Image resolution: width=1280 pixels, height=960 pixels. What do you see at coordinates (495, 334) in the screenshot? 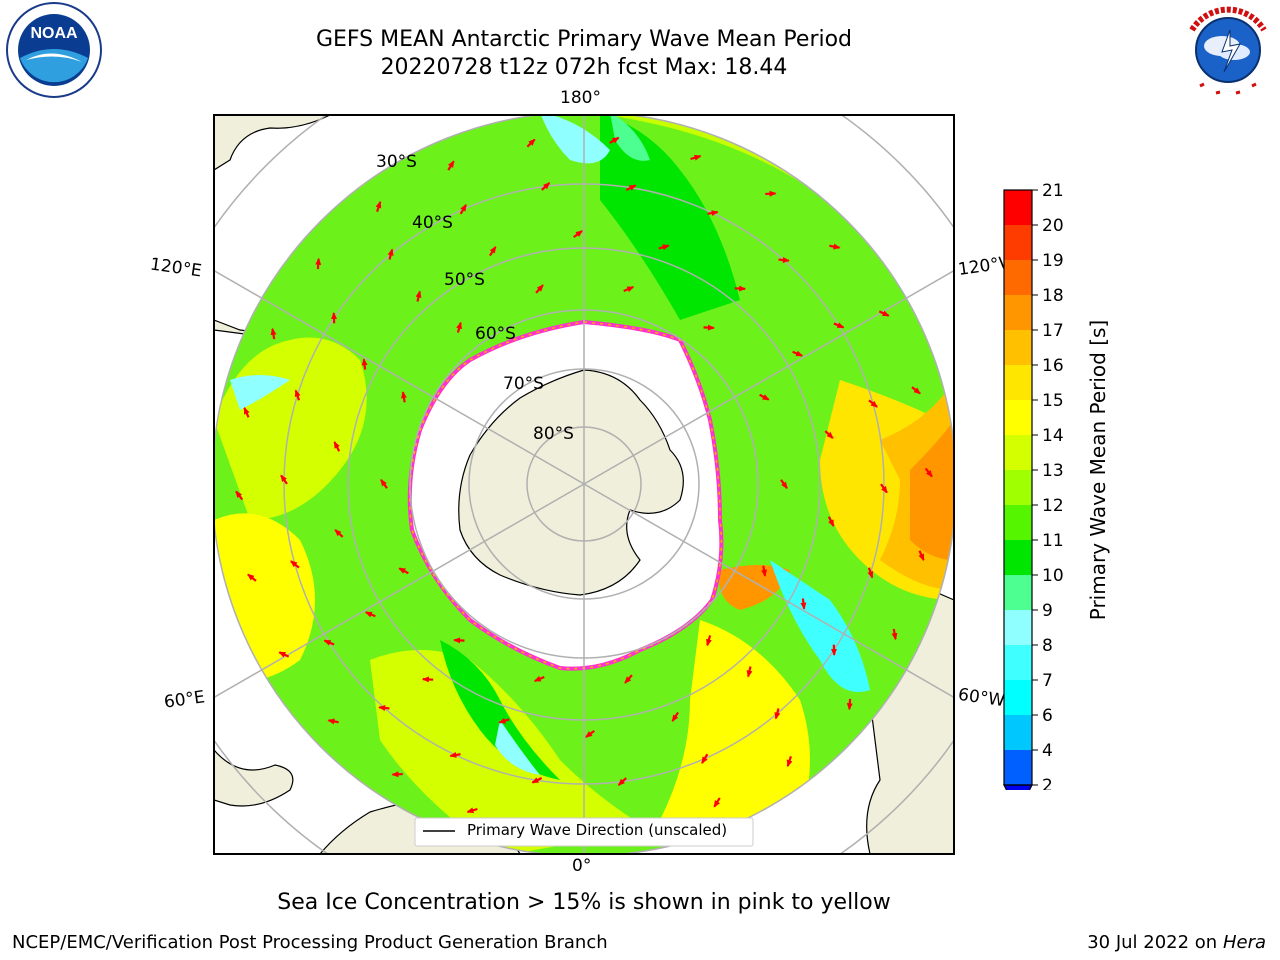
I see `lat-label-60s: 60°S` at bounding box center [495, 334].